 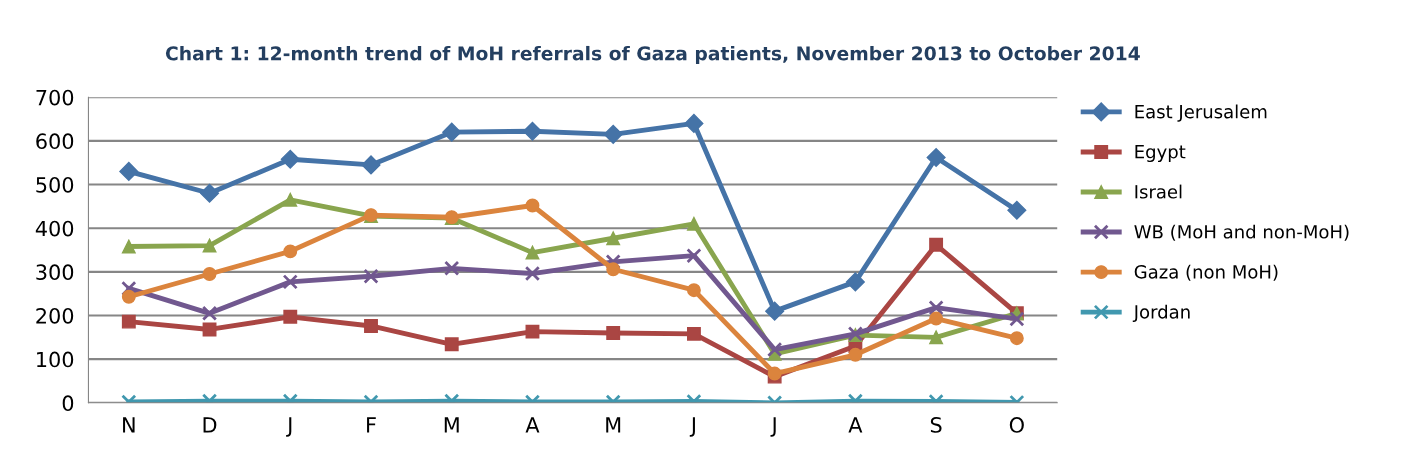 What do you see at coordinates (936, 425) in the screenshot?
I see `x-tick-label: S` at bounding box center [936, 425].